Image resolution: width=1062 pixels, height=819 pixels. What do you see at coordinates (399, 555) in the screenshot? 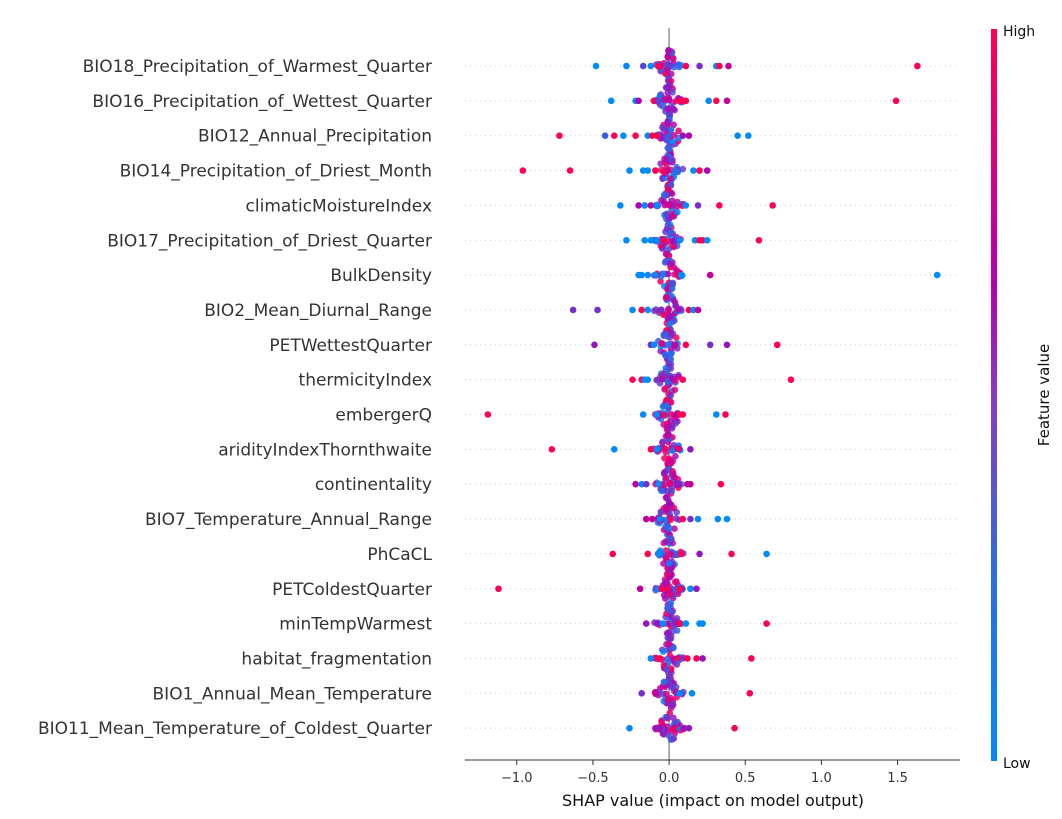
I see `feature-label: PhCaCL` at bounding box center [399, 555].